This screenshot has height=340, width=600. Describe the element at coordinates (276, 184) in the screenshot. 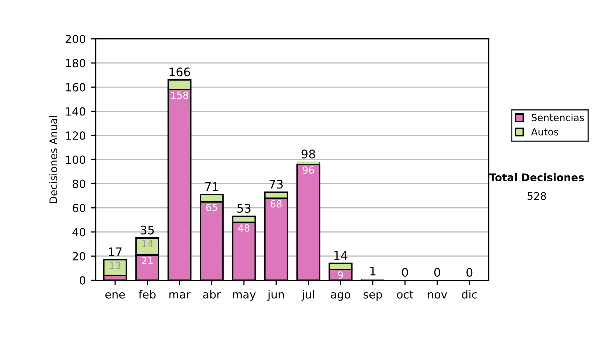

I see `total-label: 73` at that location.